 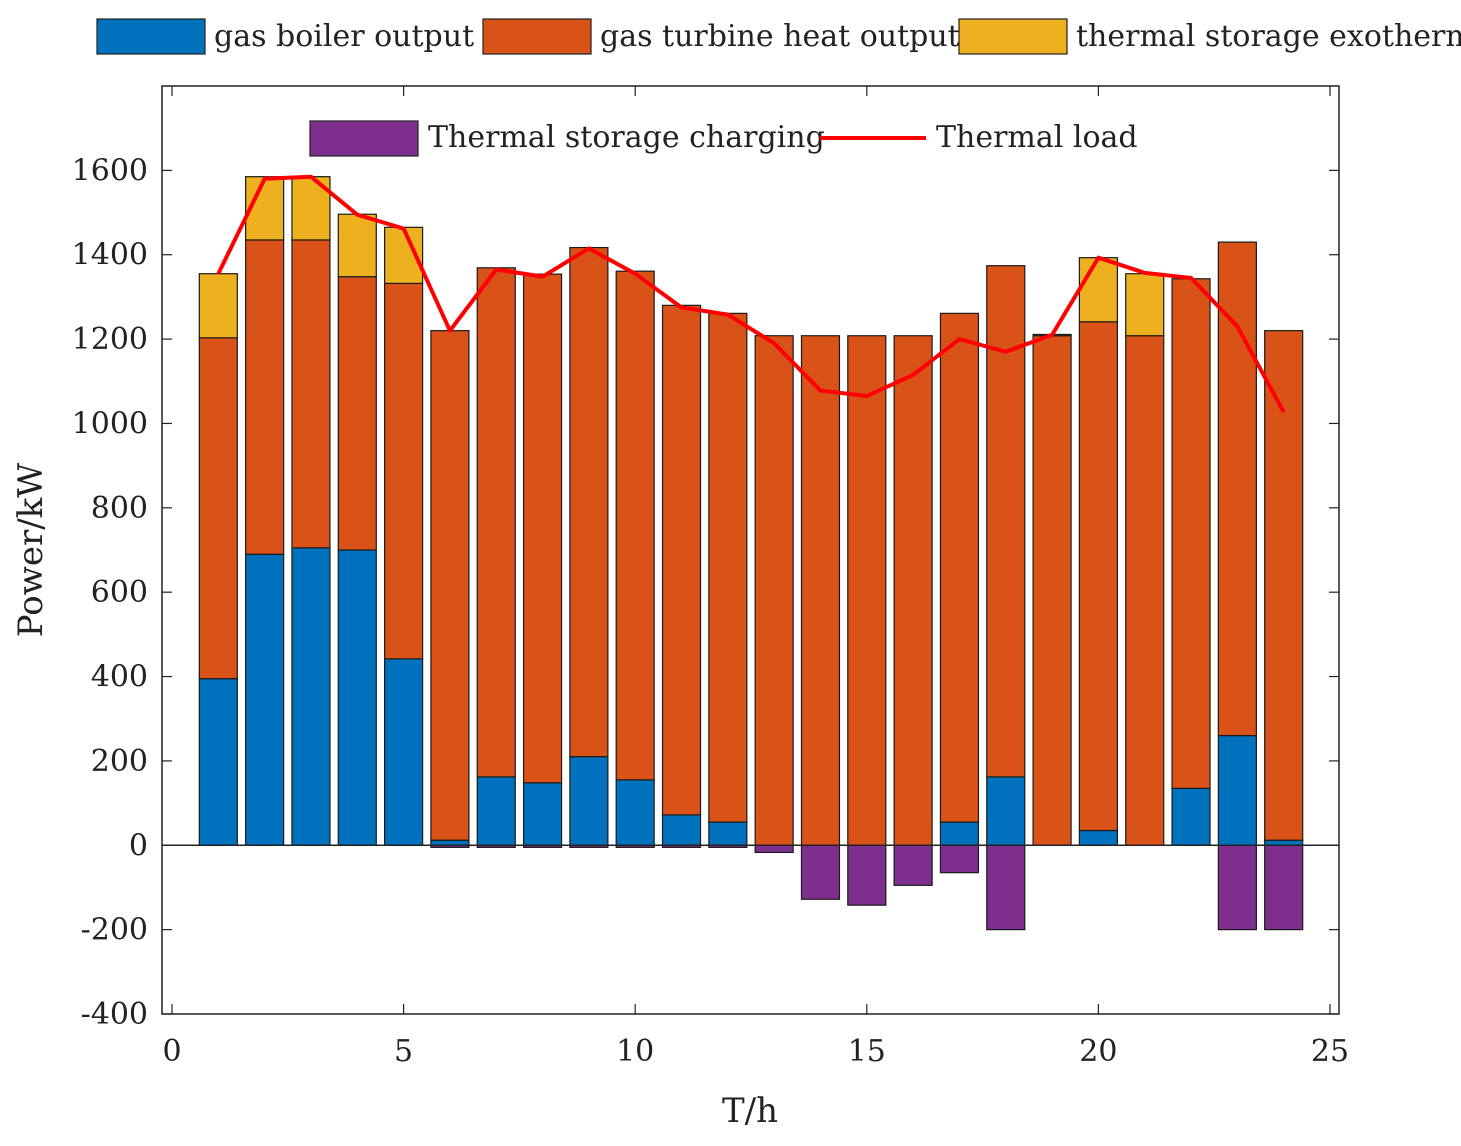 What do you see at coordinates (1006, 521) in the screenshot?
I see `bar-gas-turbine-heat-output-t18` at bounding box center [1006, 521].